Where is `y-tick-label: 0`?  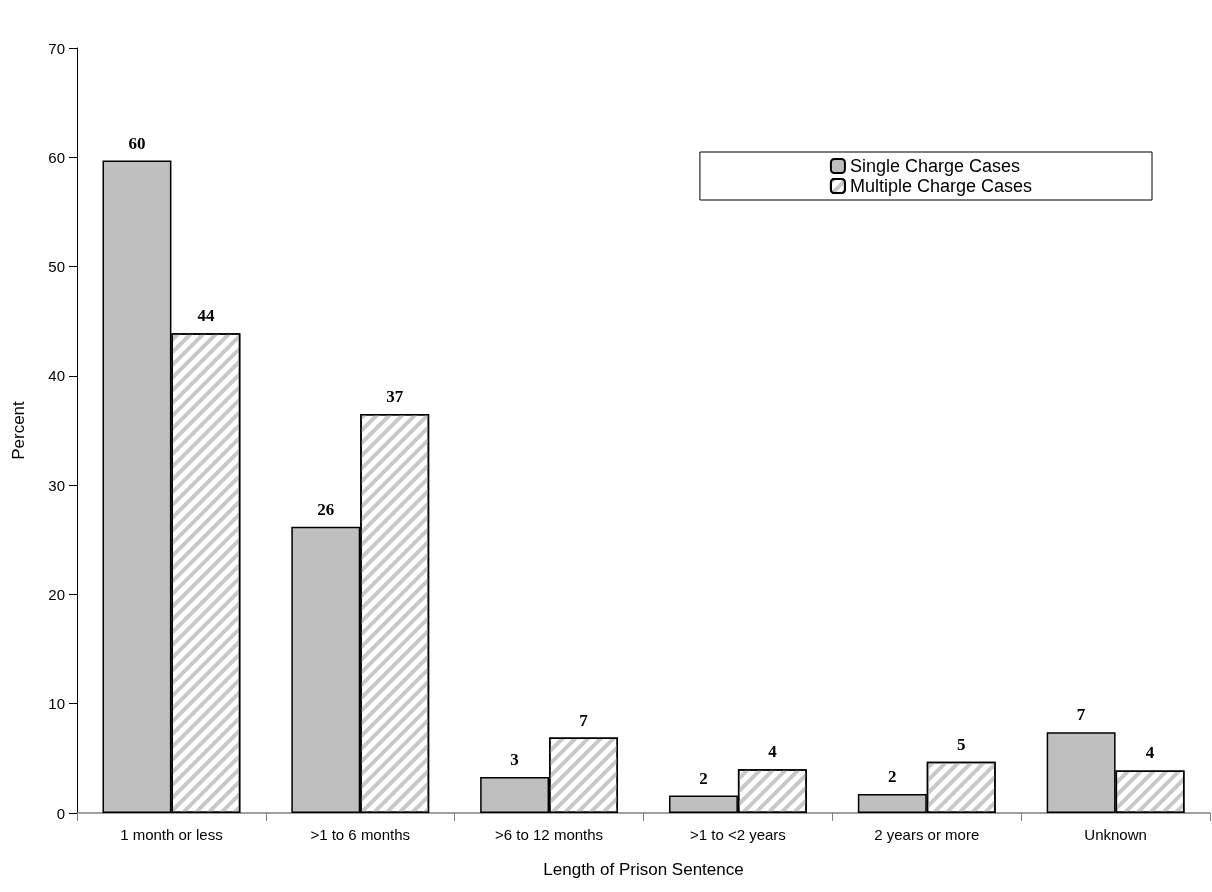 y-tick-label: 0 is located at coordinates (60, 813).